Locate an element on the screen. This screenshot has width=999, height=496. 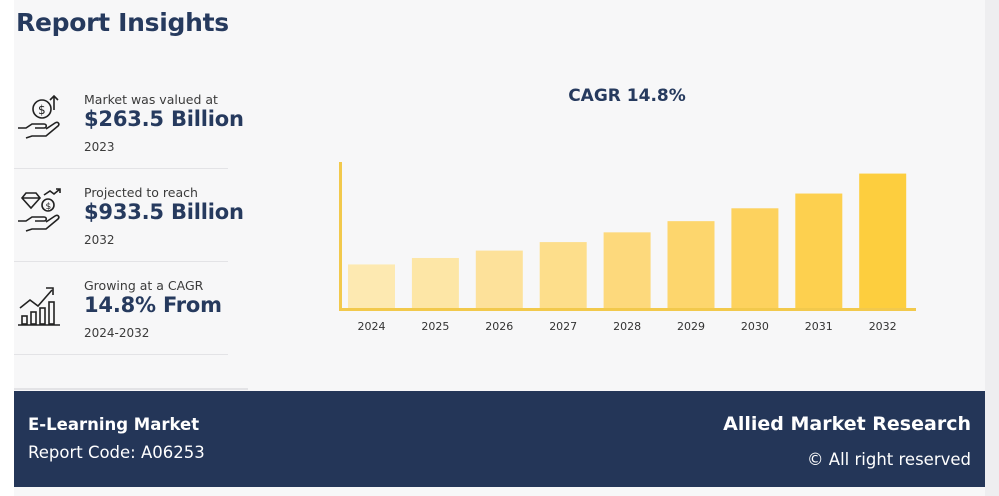
x-tick-label: 2024 is located at coordinates (372, 326).